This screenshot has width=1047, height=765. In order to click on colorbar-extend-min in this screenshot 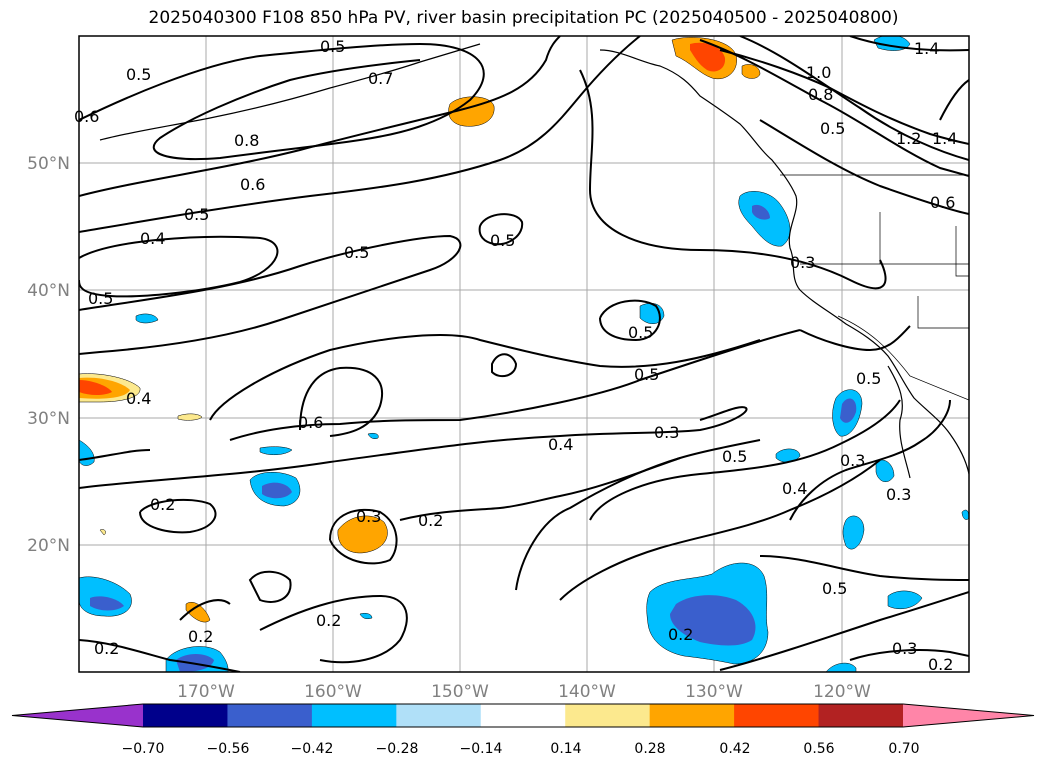, I will do `click(77, 715)`.